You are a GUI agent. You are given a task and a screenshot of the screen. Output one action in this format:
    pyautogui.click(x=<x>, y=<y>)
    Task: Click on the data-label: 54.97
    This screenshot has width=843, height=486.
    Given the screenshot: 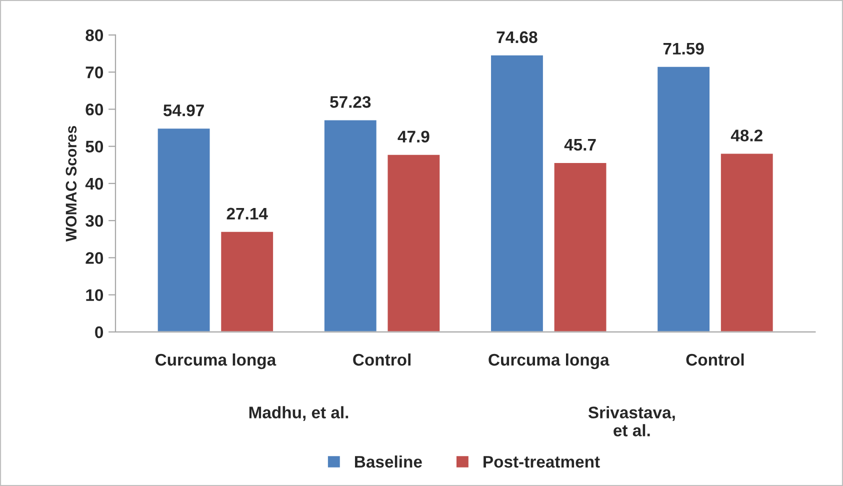 What is the action you would take?
    pyautogui.click(x=183, y=110)
    